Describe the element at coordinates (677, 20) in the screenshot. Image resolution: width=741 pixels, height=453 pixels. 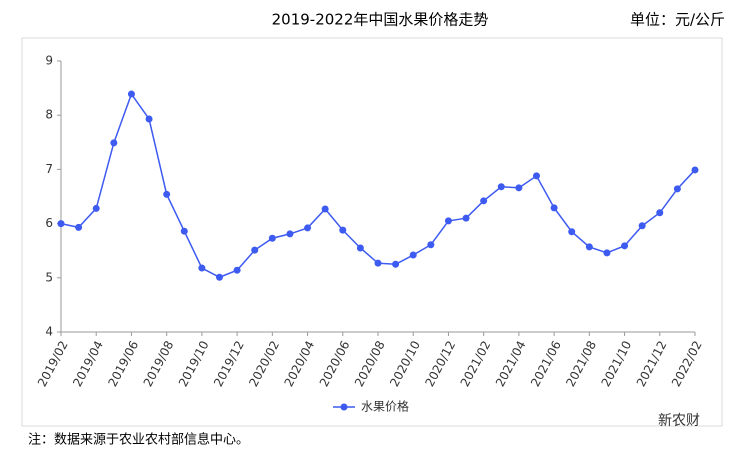
I see `unit-label: 单位：元/公斤` at that location.